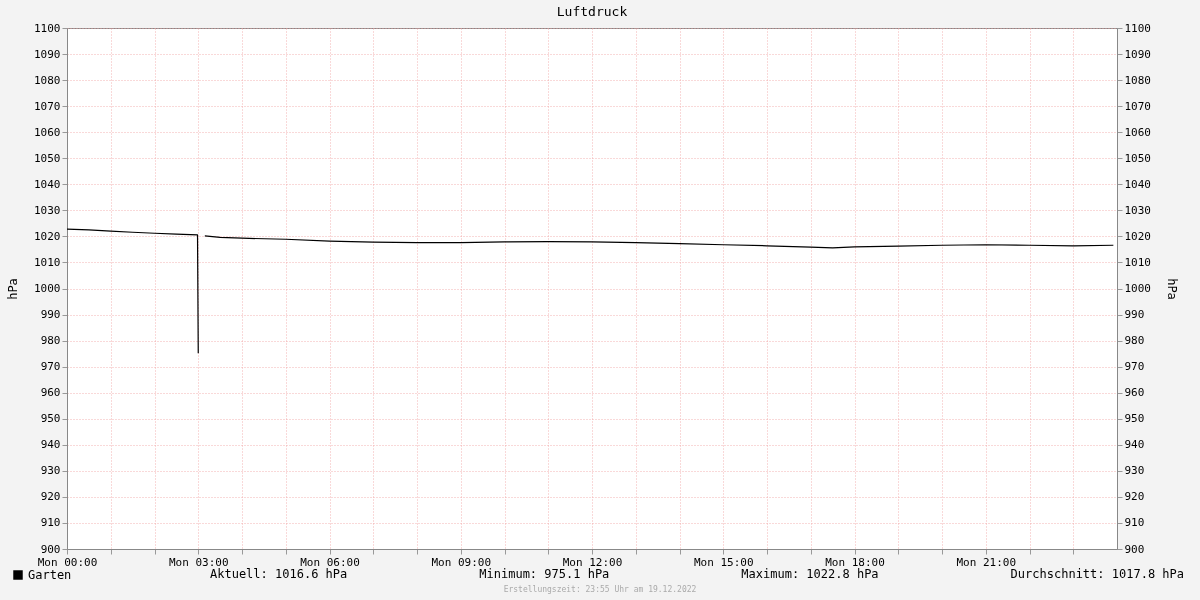  What do you see at coordinates (1137, 184) in the screenshot?
I see `y2-tick-label: 1040` at bounding box center [1137, 184].